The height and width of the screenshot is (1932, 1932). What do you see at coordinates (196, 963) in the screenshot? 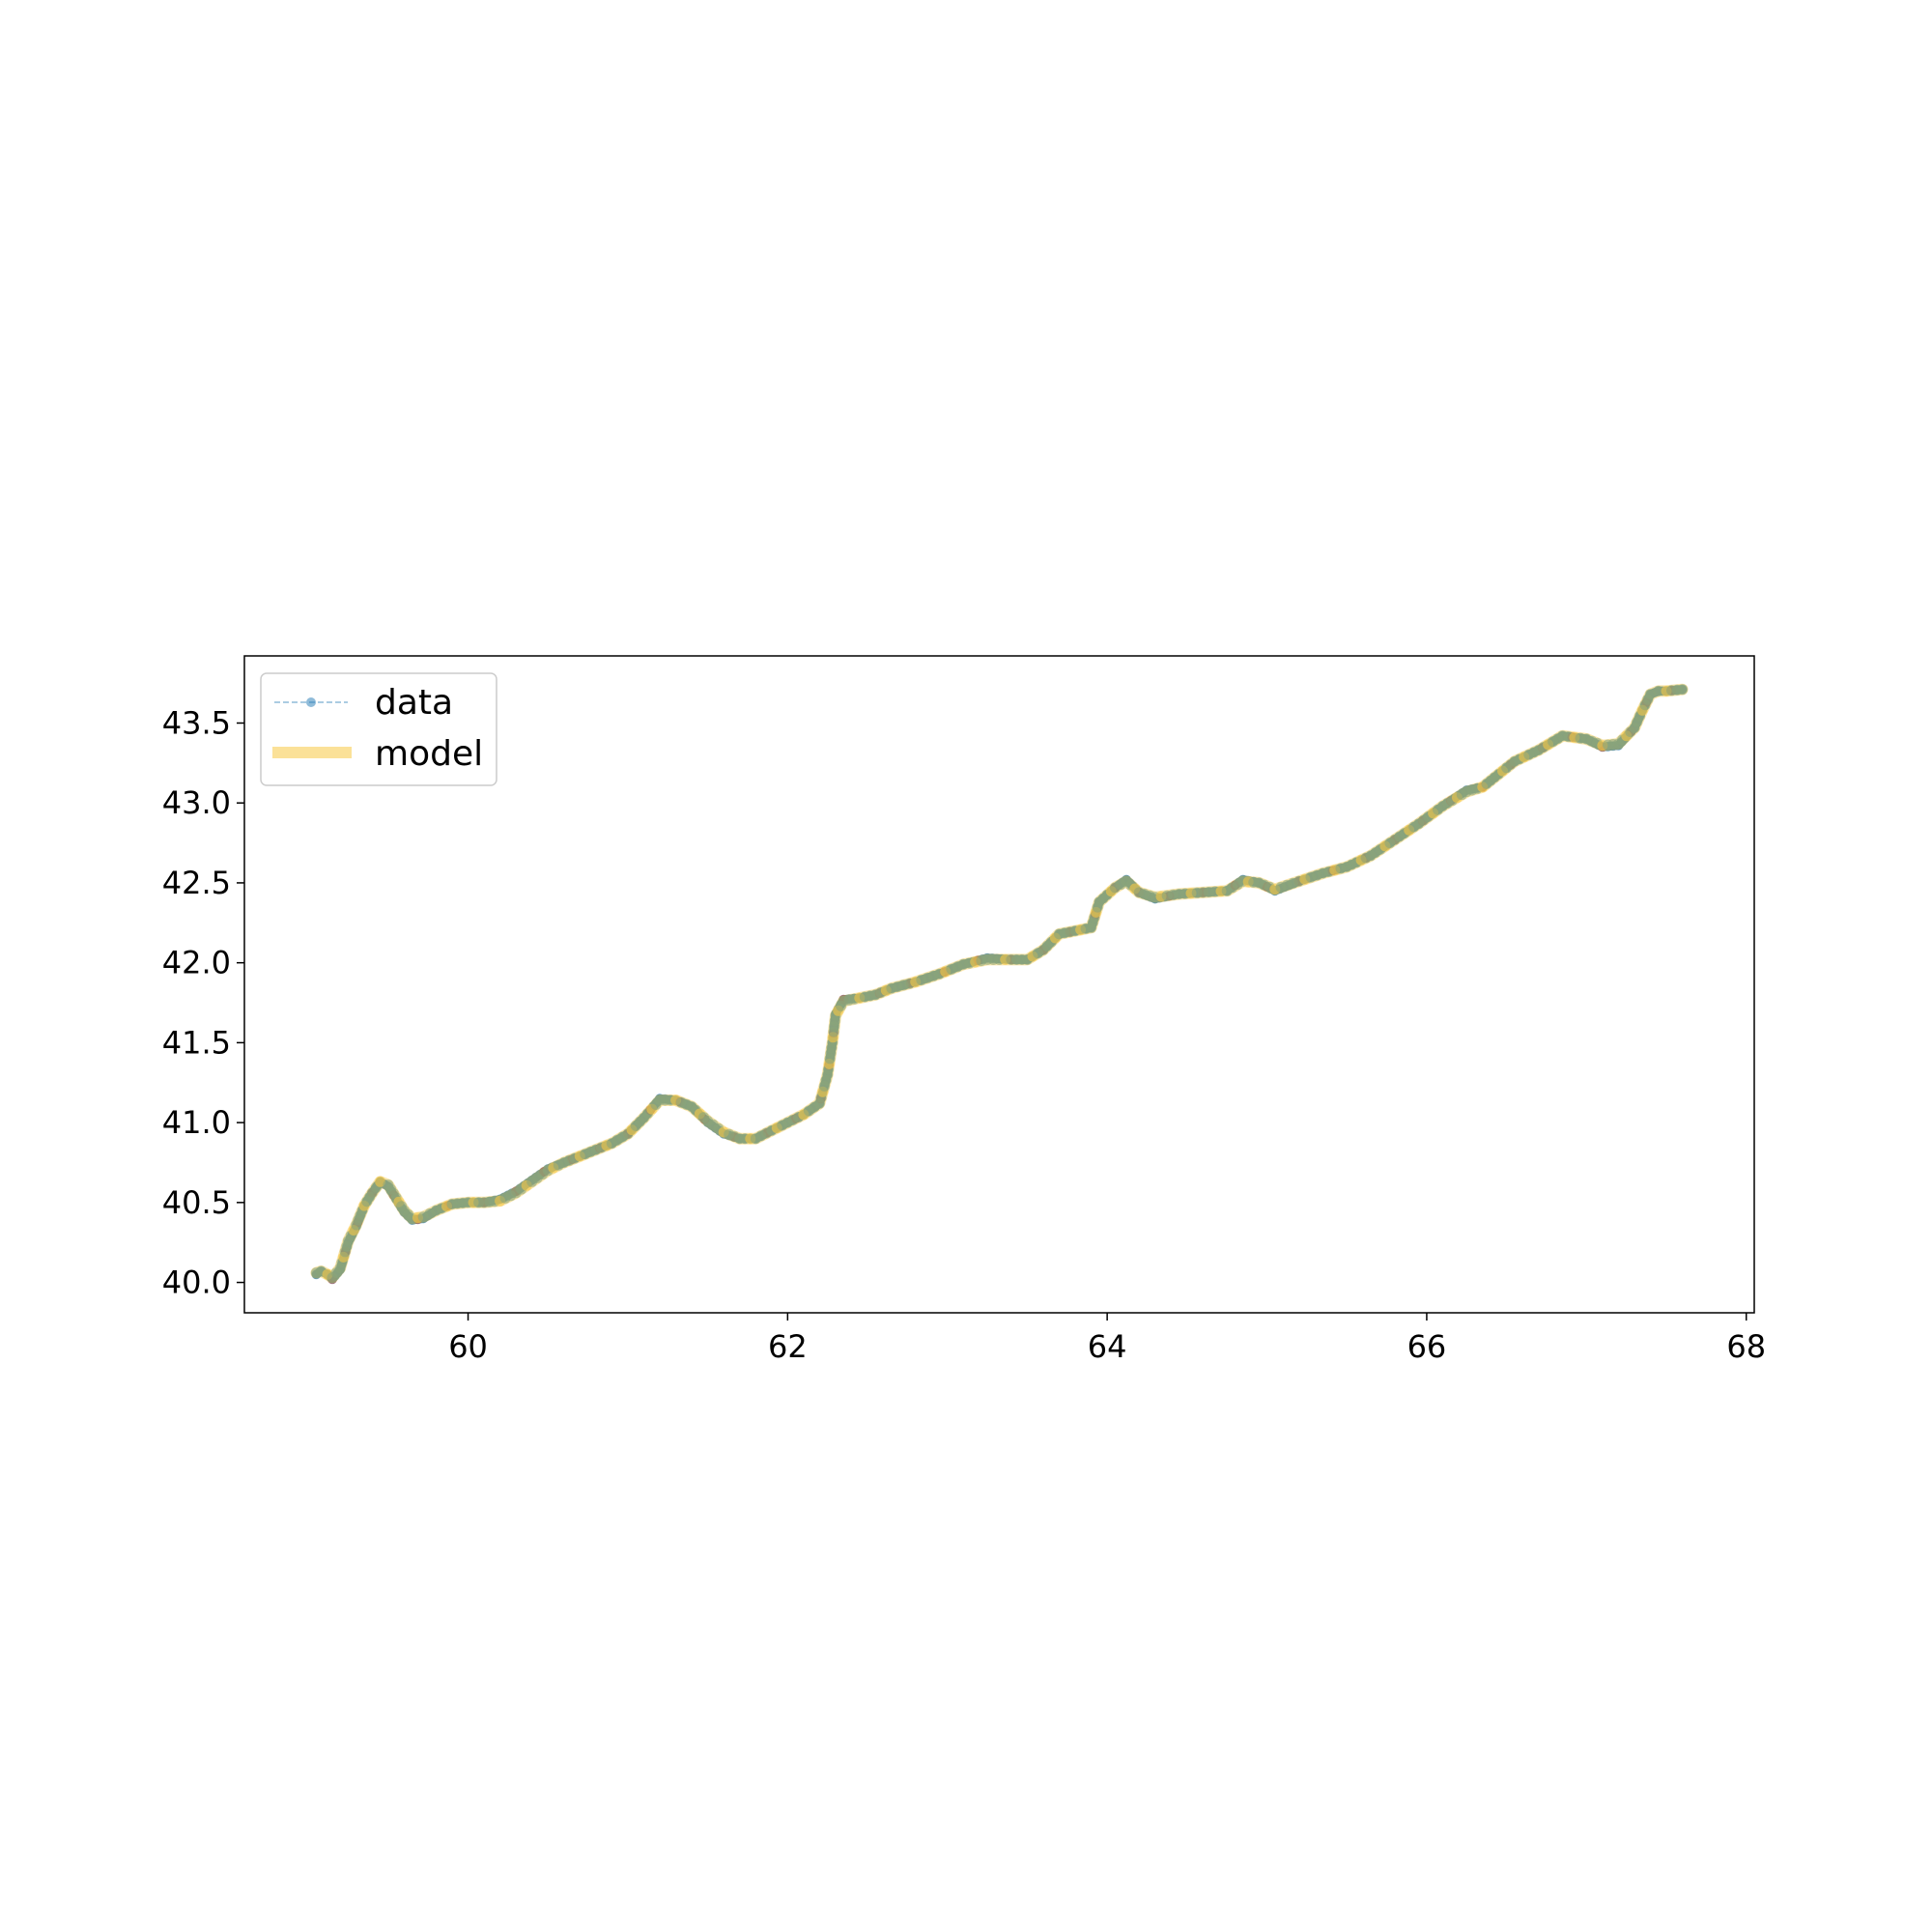
I see `y-tick-label-42.0: 42.0` at bounding box center [196, 963].